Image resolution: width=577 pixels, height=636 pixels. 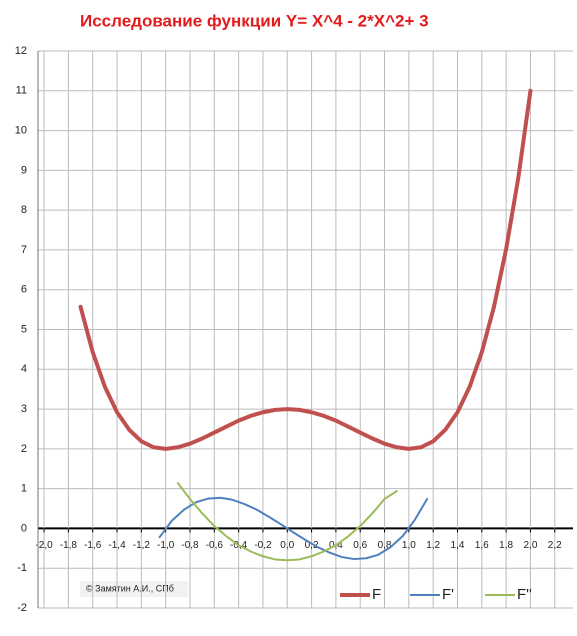 I want to click on x-tick-label: 1,4, so click(x=458, y=545).